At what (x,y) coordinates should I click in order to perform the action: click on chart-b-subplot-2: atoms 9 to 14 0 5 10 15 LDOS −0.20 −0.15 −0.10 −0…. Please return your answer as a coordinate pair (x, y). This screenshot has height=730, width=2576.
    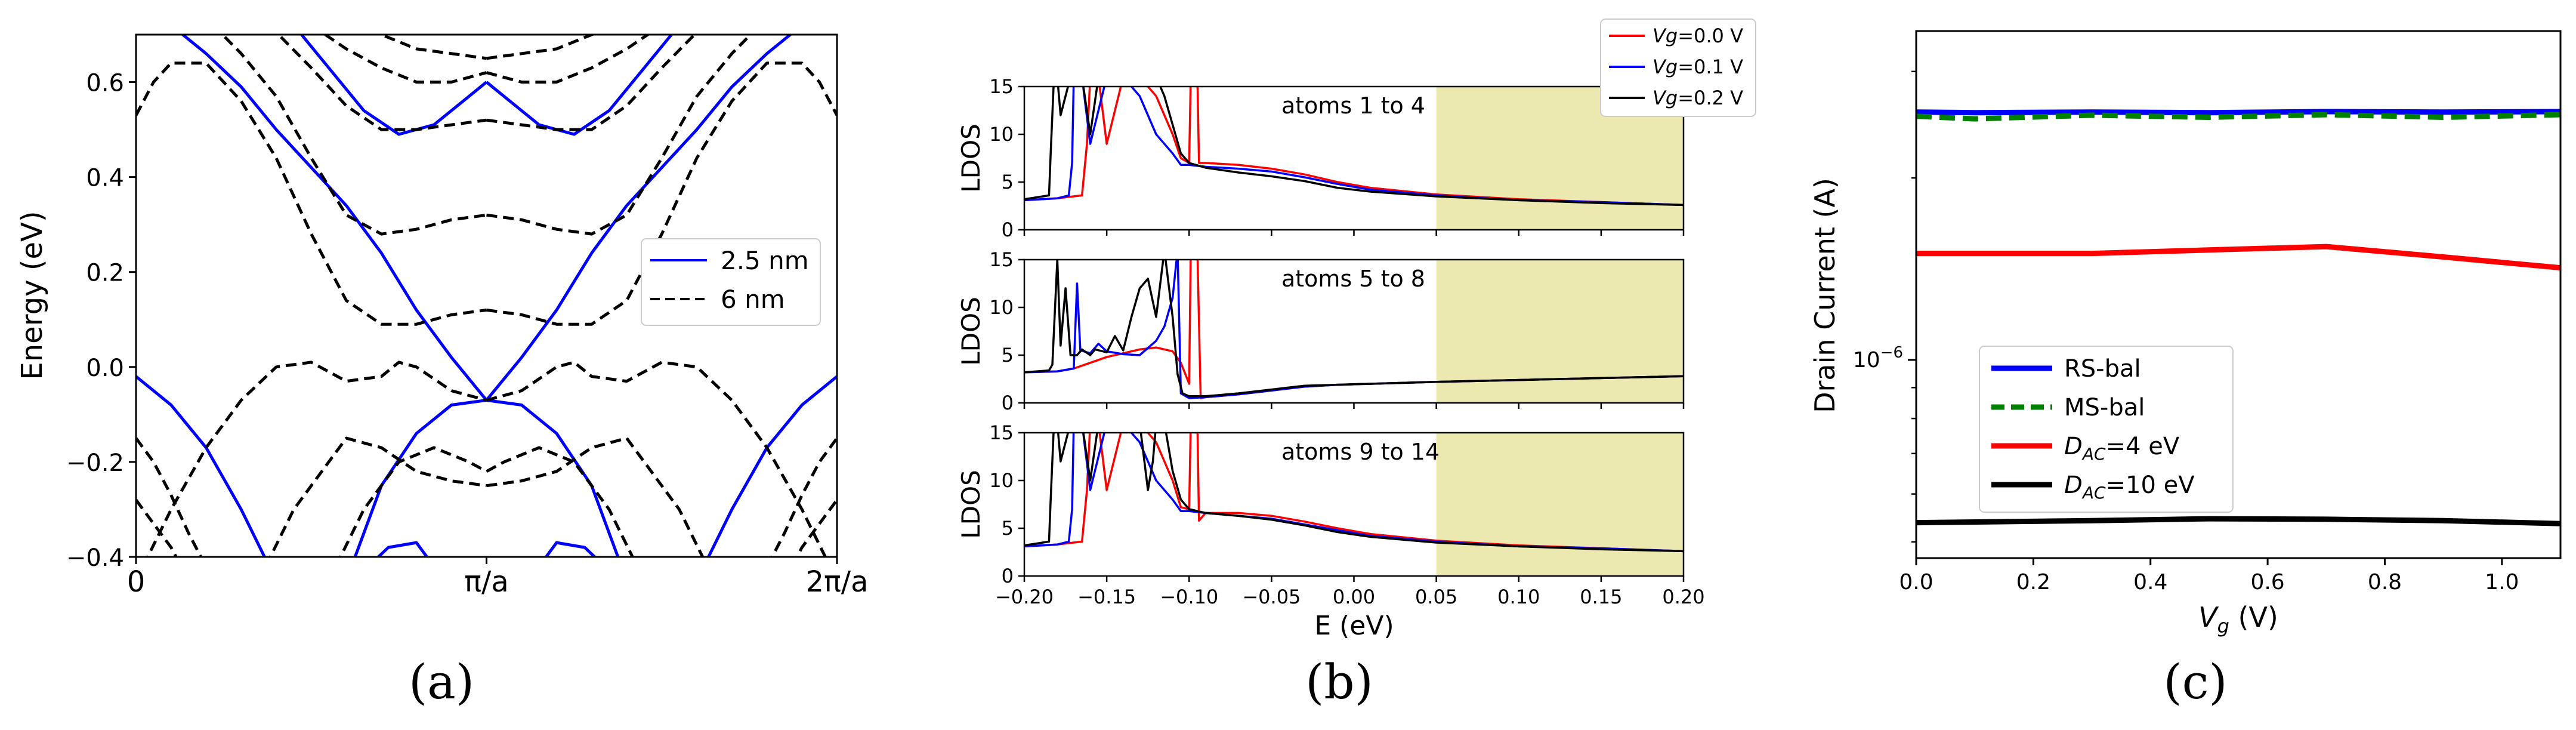
    Looking at the image, I should click on (1330, 514).